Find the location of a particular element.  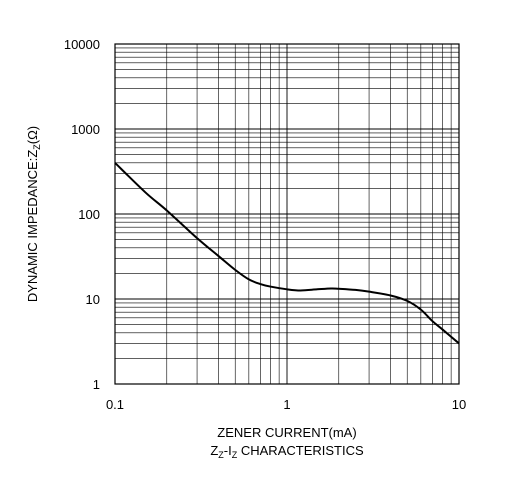

y-tick-label: 1 is located at coordinates (96, 384).